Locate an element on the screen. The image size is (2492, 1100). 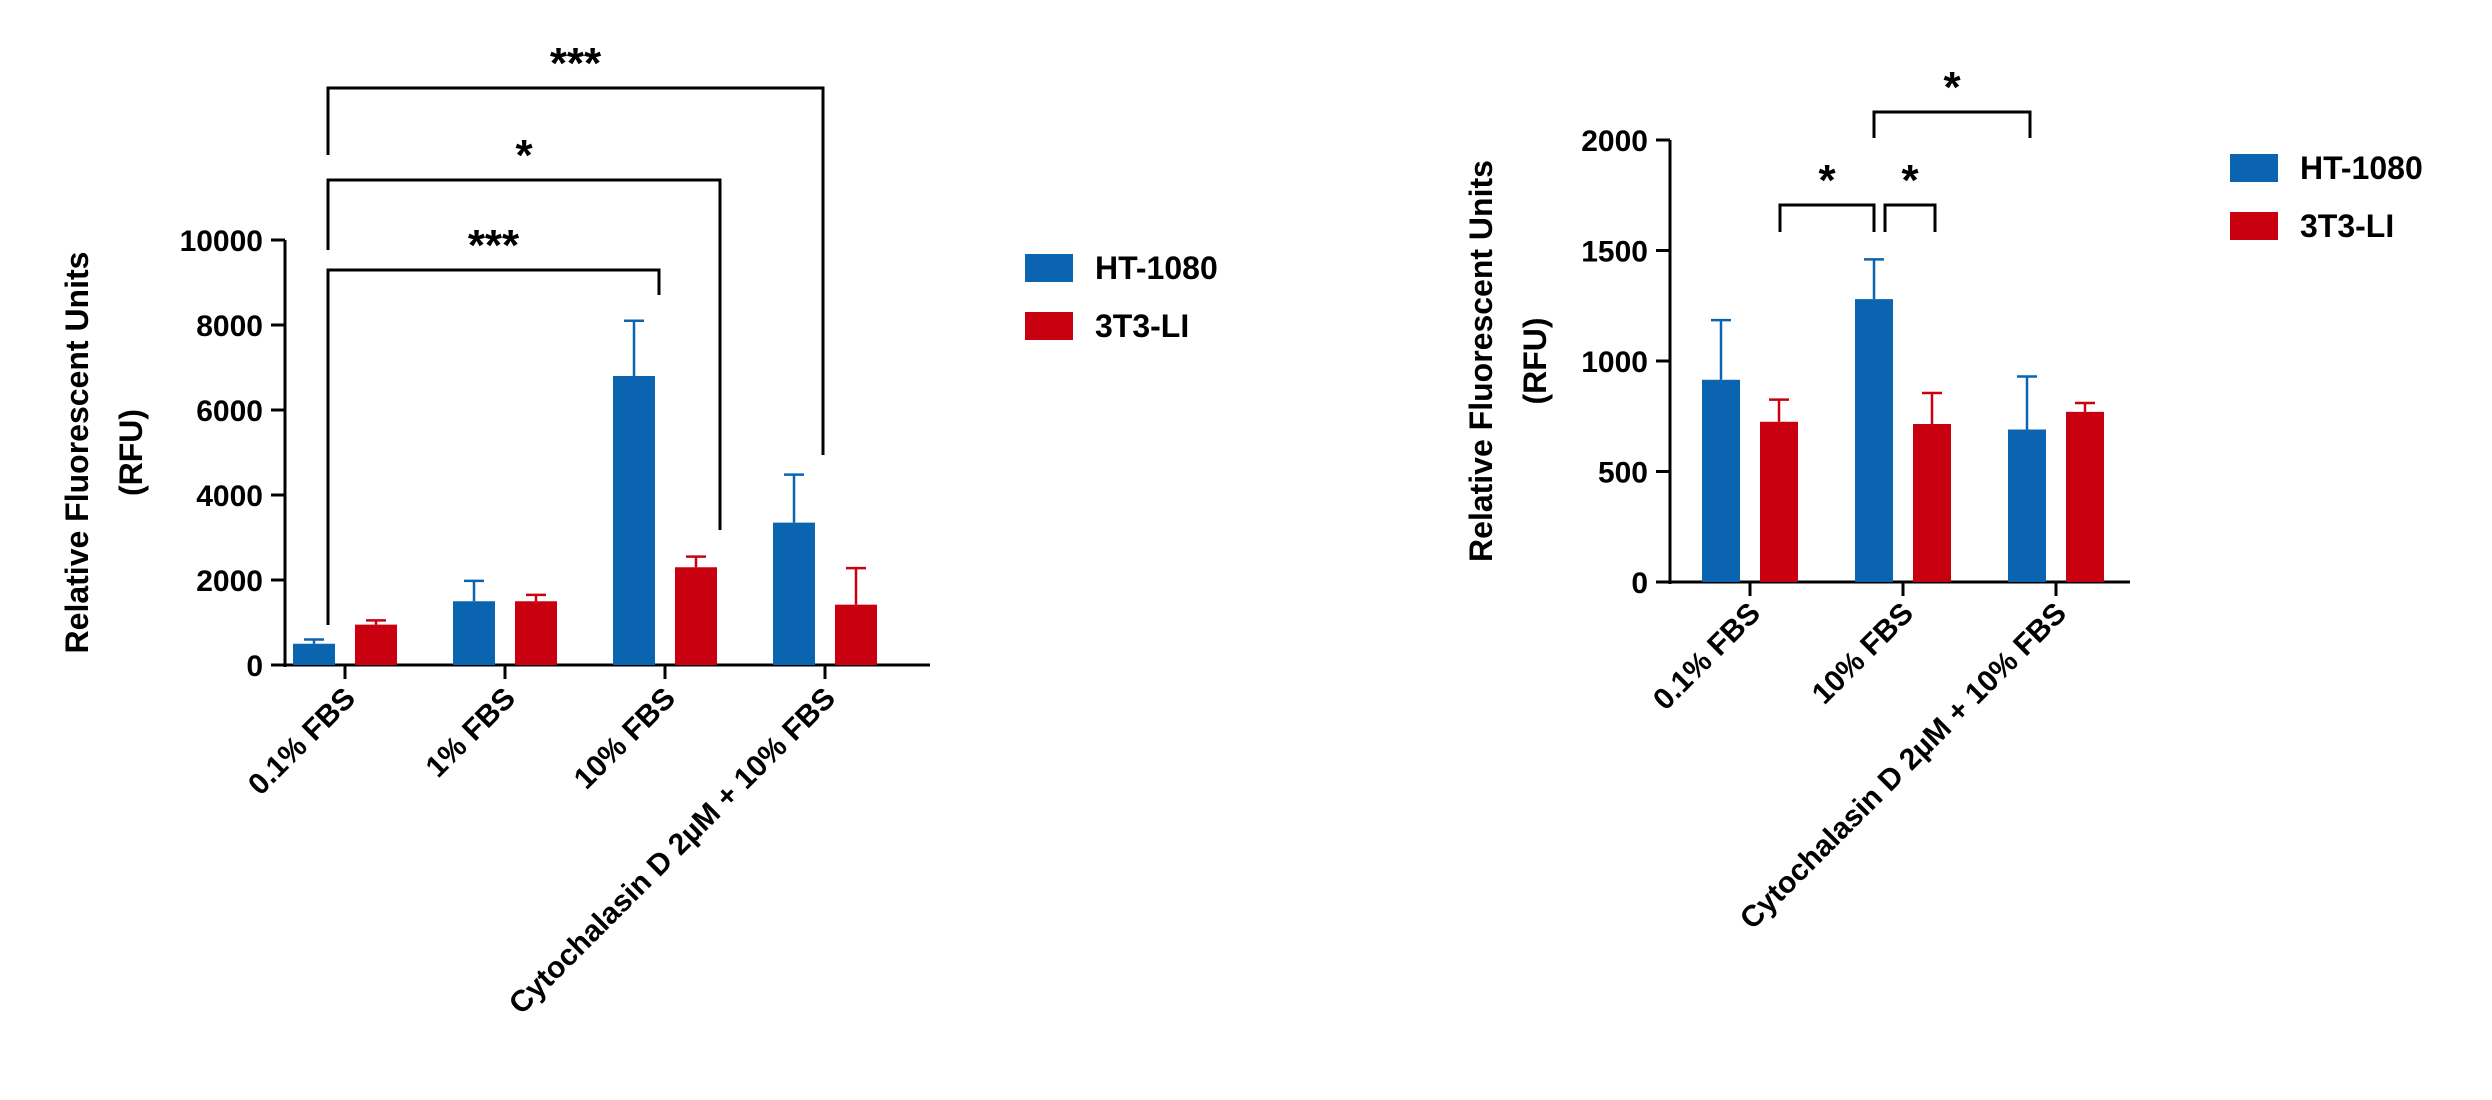
y-tick-label: 500 is located at coordinates (1623, 473).